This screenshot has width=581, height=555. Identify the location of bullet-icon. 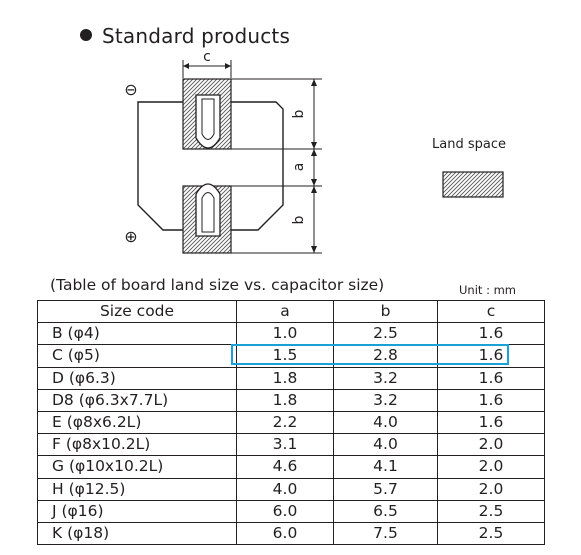
(86, 35).